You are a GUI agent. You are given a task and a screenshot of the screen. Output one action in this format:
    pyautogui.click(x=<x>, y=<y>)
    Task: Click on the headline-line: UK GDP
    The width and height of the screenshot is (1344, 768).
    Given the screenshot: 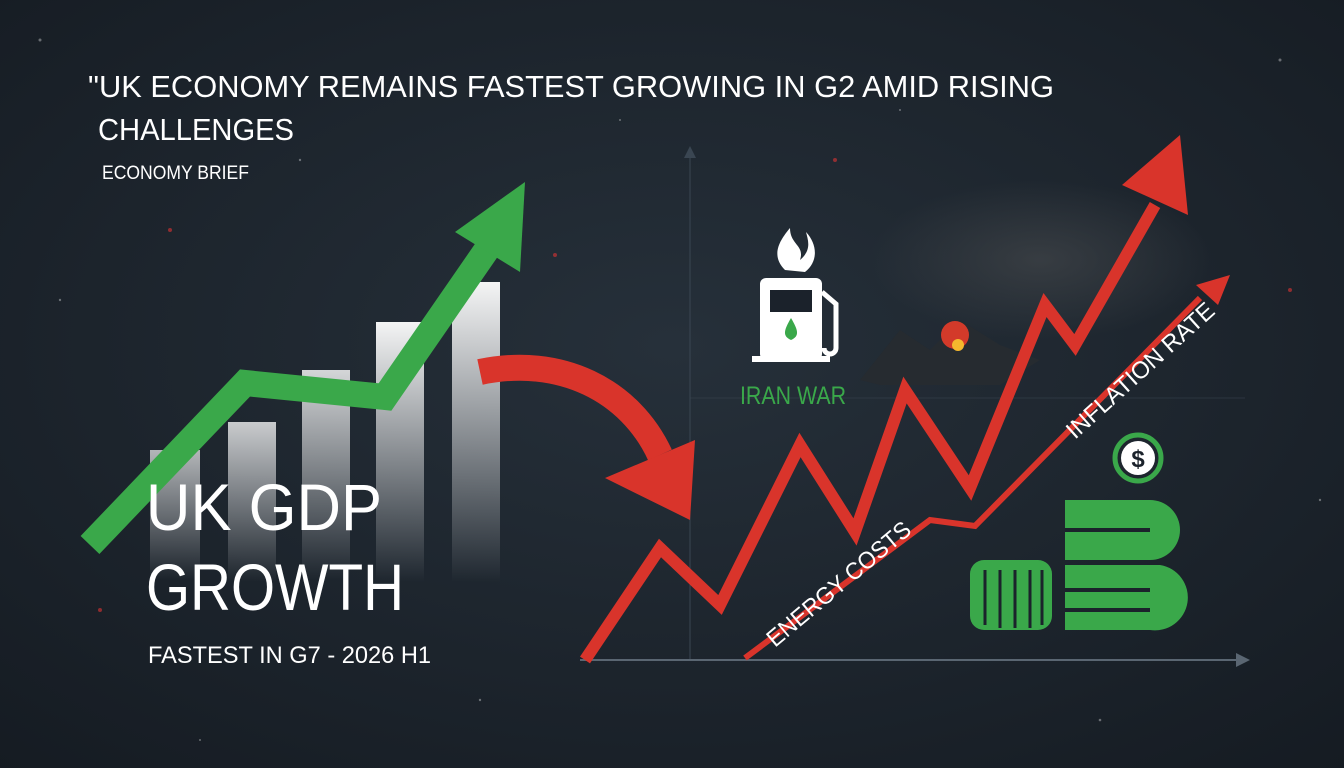 What is the action you would take?
    pyautogui.click(x=264, y=507)
    